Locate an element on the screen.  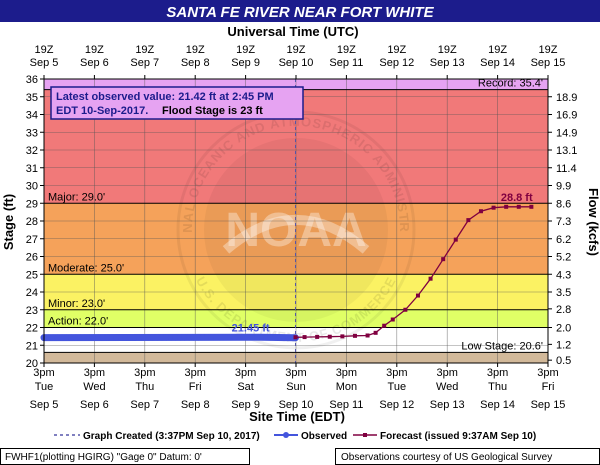
utc-tick-date: Sep 7 is located at coordinates (144, 63).